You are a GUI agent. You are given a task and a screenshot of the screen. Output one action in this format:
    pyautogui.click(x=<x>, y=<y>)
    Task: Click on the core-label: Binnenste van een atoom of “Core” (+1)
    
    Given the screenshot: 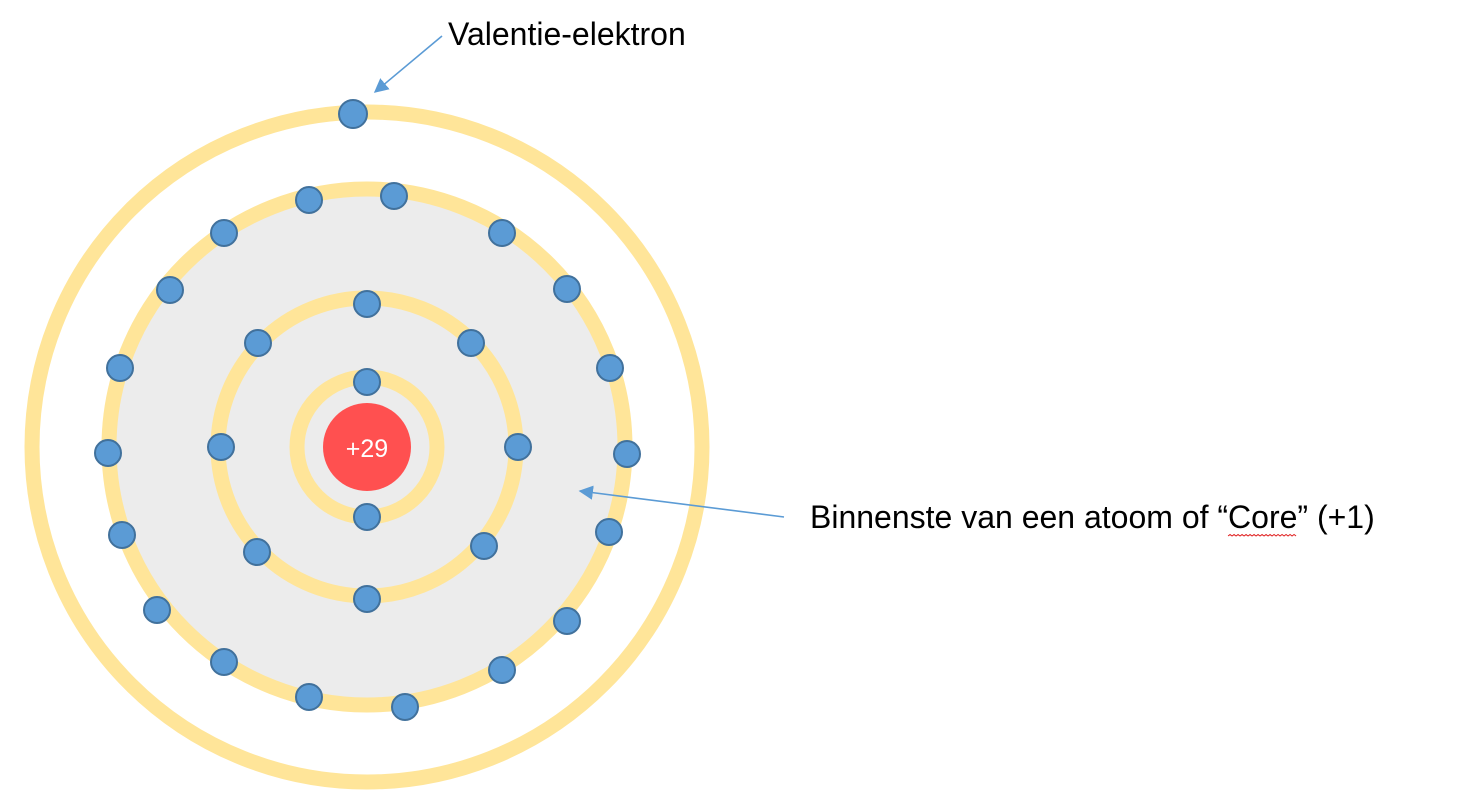 What is the action you would take?
    pyautogui.click(x=1092, y=517)
    